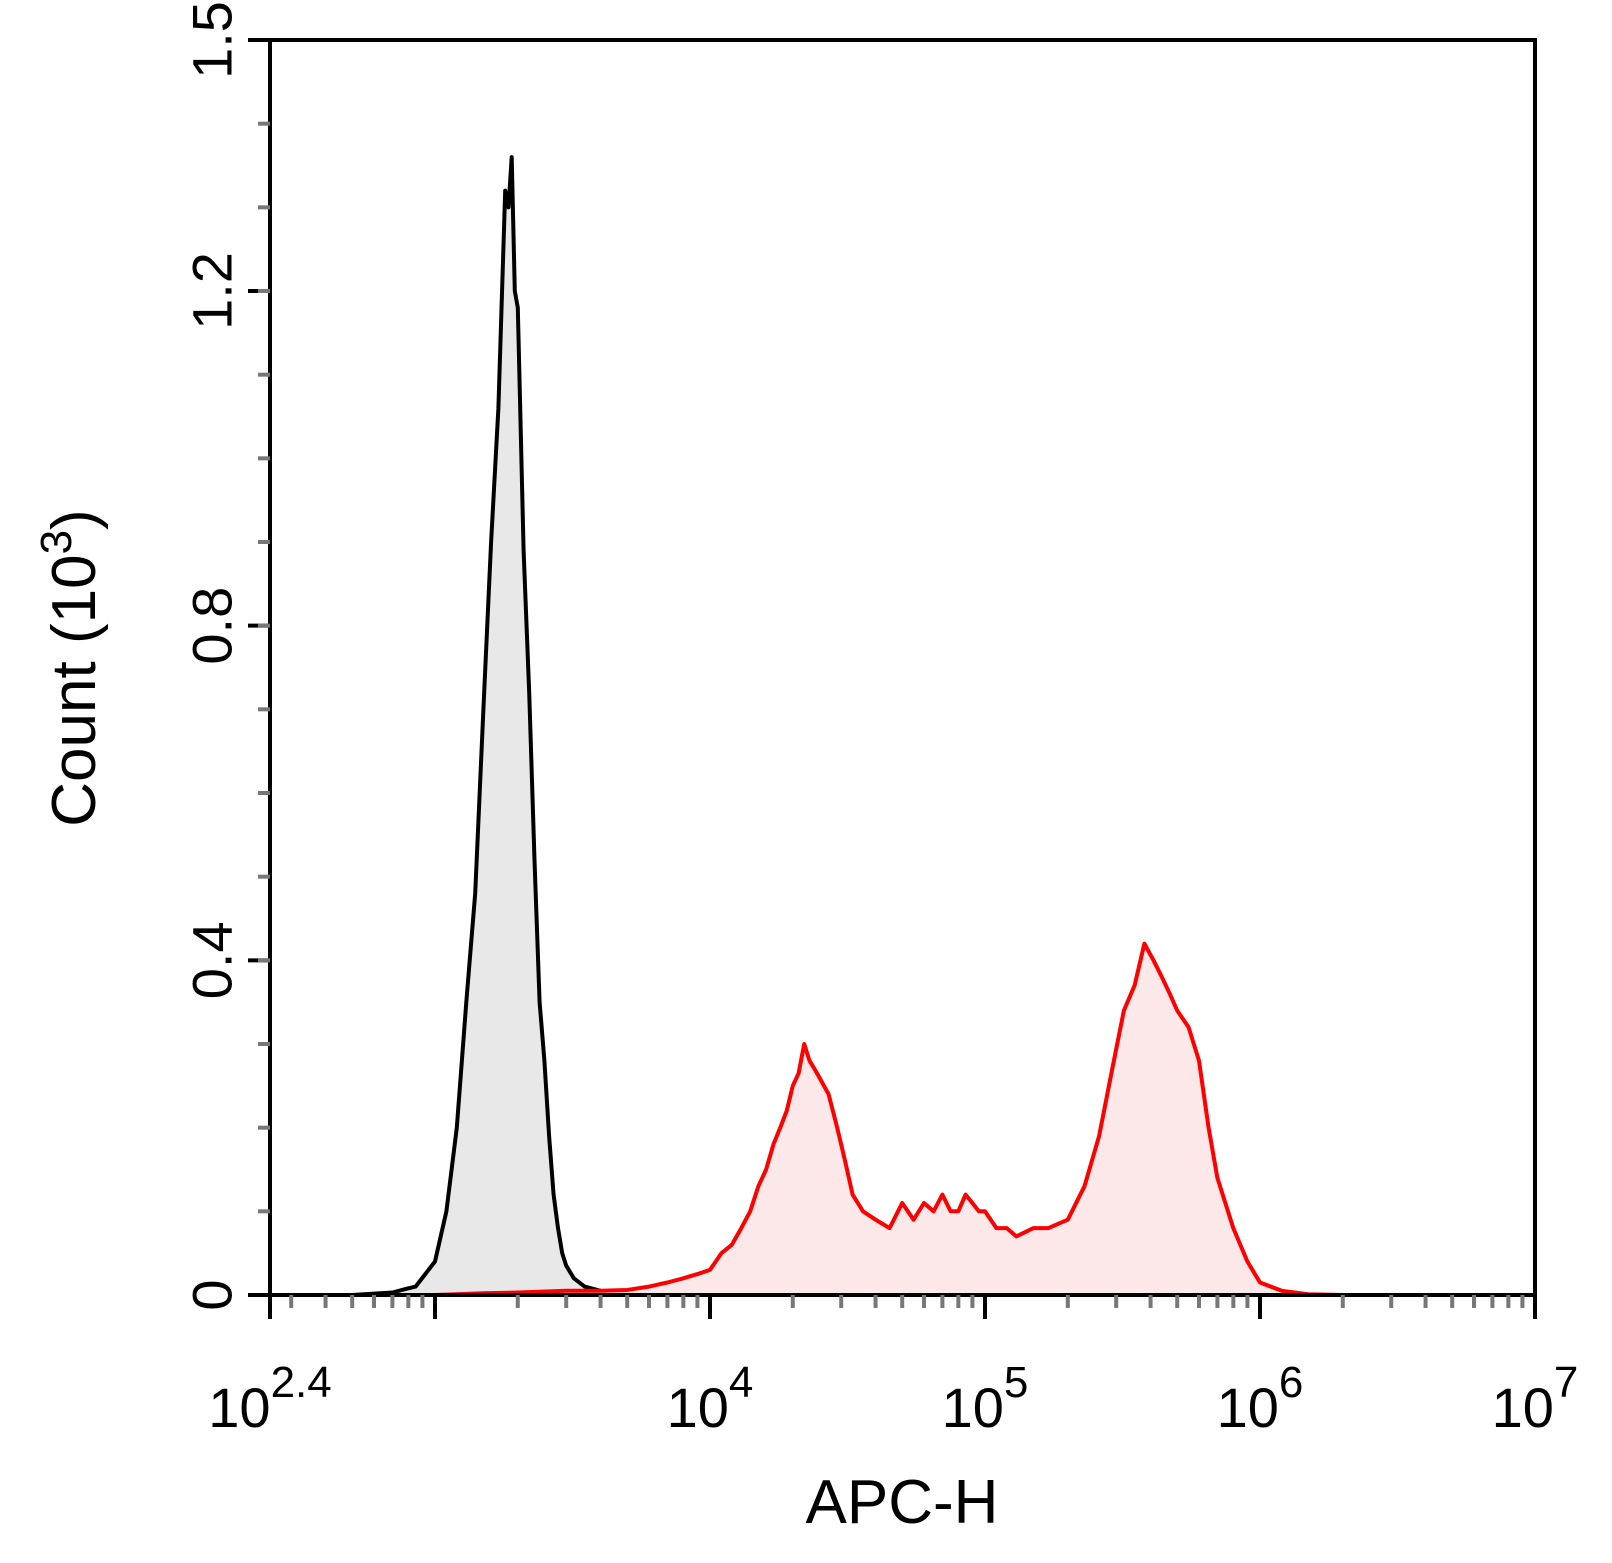 This screenshot has width=1612, height=1563. Describe the element at coordinates (56, 542) in the screenshot. I see `y-axis-unit-exp: 3` at that location.